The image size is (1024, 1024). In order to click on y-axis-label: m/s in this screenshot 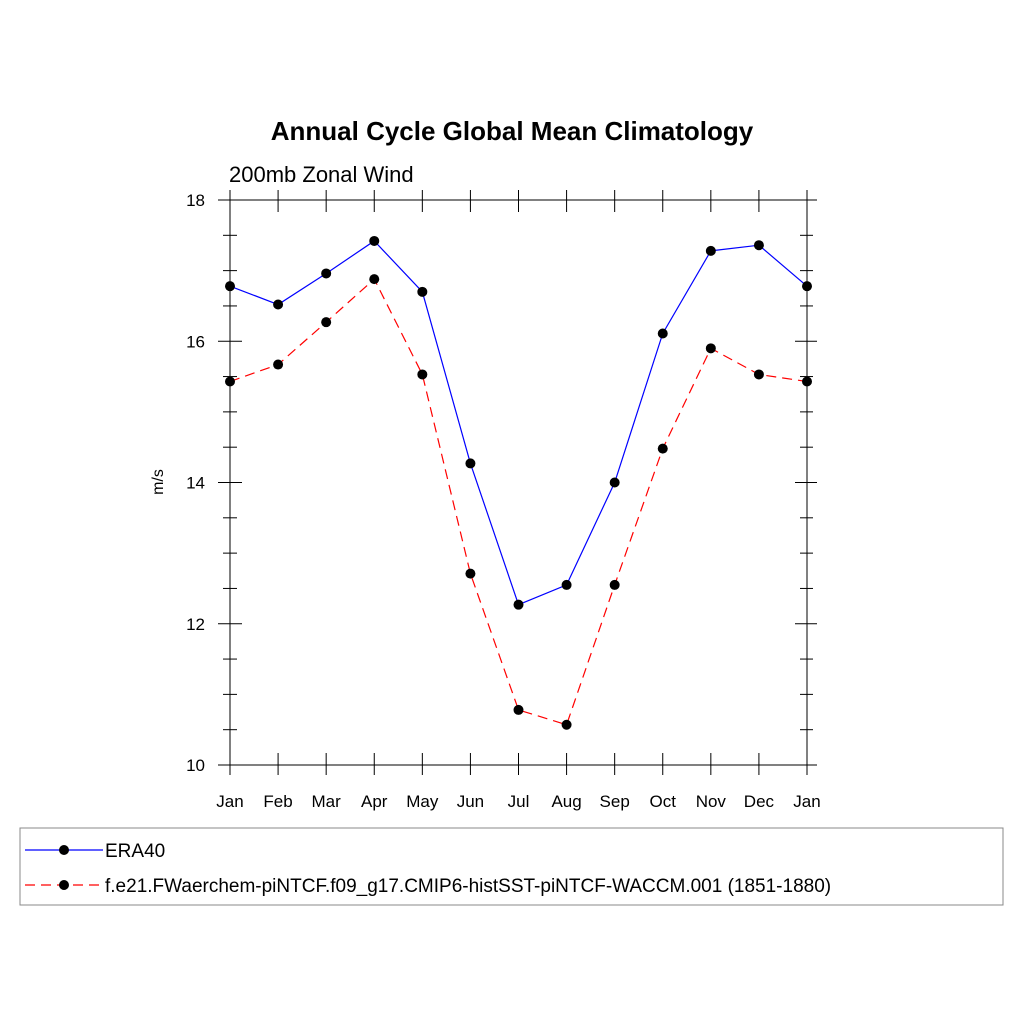, I will do `click(158, 482)`.